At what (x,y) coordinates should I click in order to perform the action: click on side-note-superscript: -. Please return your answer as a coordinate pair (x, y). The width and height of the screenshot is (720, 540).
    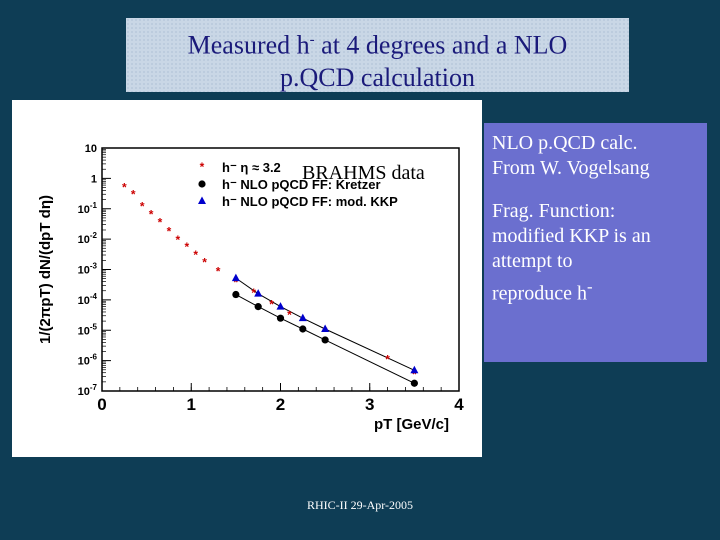
    Looking at the image, I should click on (589, 286).